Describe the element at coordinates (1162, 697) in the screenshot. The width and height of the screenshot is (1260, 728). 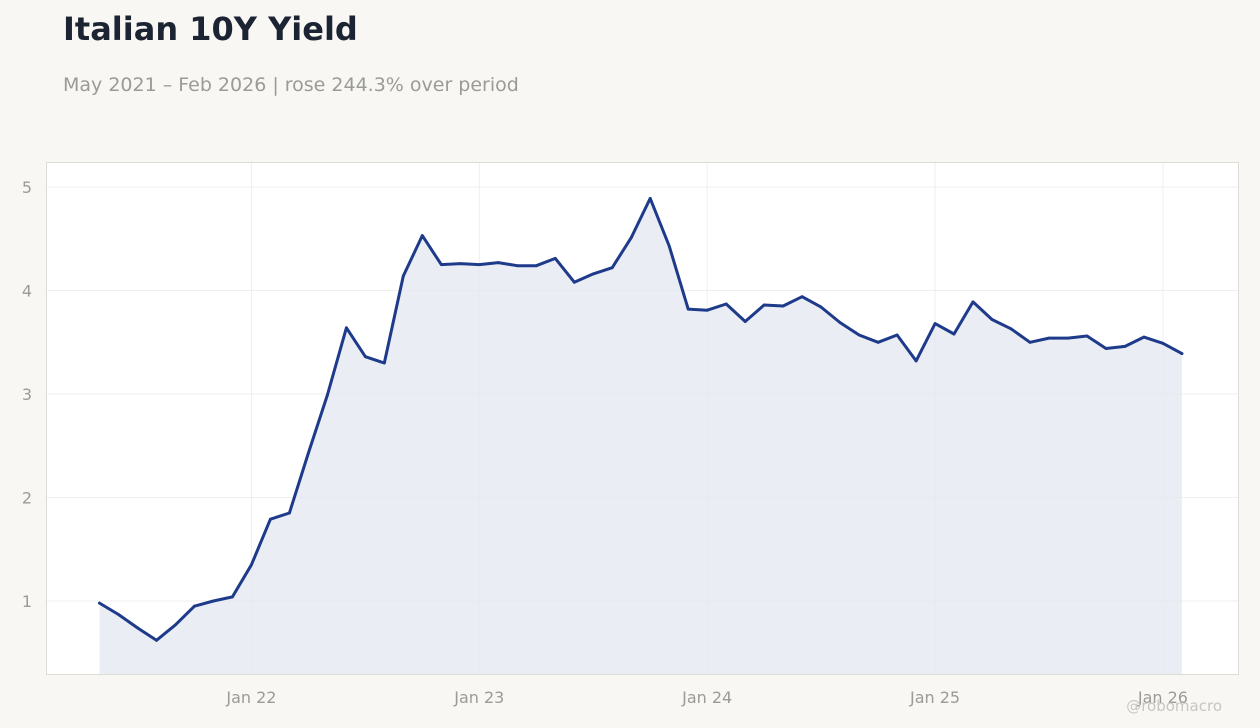
I see `x-tick-label: Jan 26` at that location.